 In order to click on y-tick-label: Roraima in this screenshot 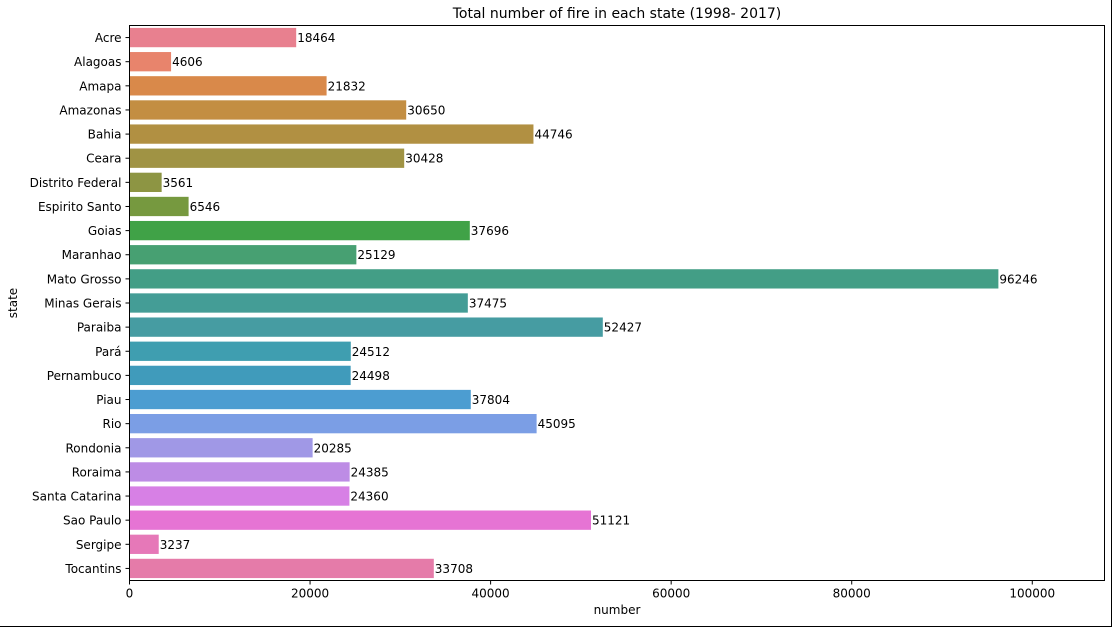, I will do `click(97, 472)`.